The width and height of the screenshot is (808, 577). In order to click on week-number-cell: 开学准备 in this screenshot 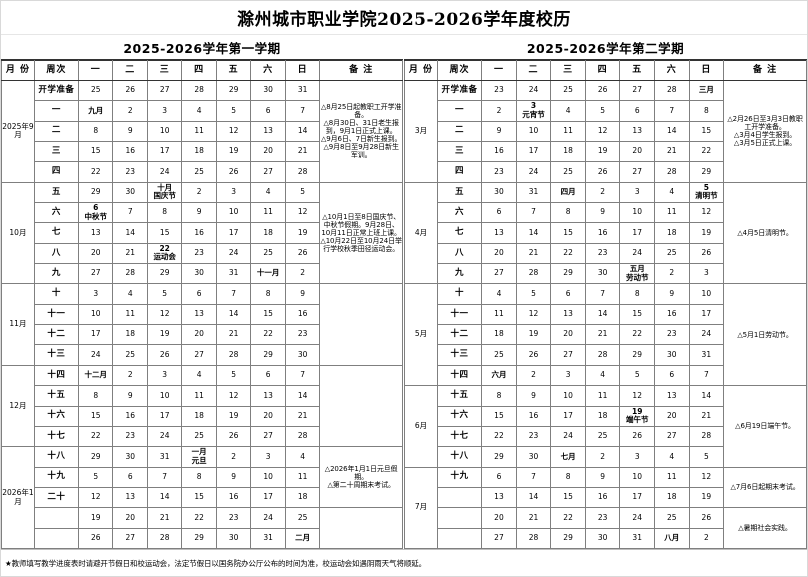, I will do `click(56, 90)`.